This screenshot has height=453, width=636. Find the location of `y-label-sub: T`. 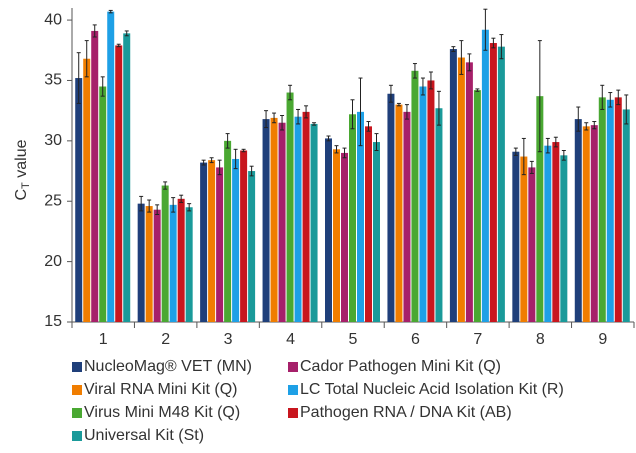

y-label-sub: T is located at coordinates (26, 185).